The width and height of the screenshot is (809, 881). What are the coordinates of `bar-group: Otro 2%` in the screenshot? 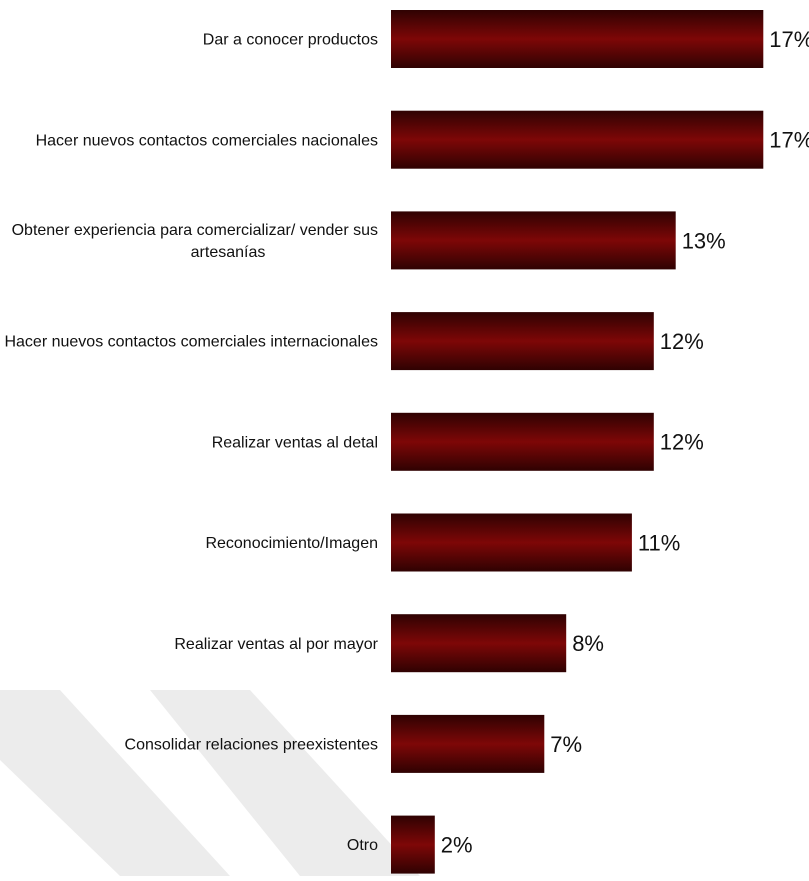 It's located at (410, 844).